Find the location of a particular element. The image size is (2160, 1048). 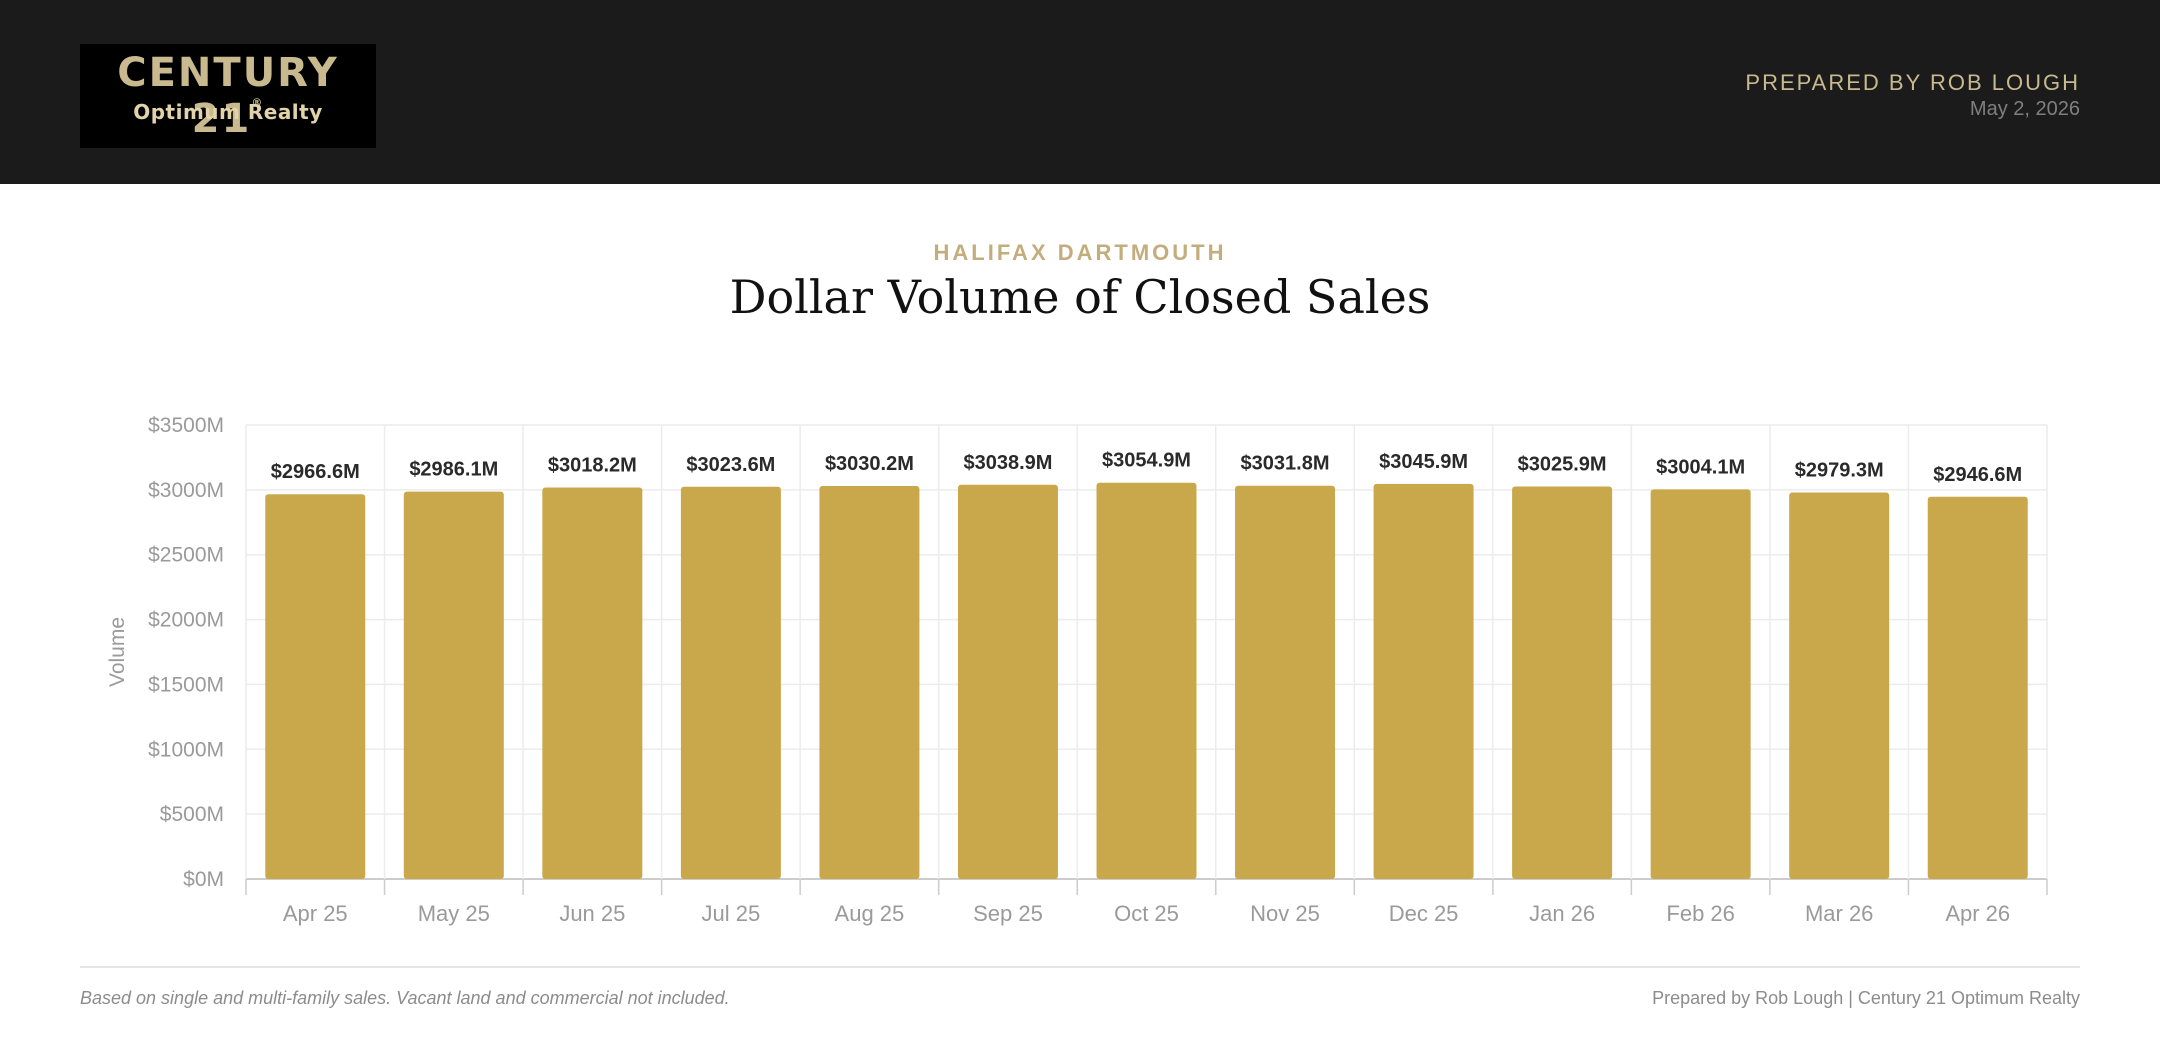

y-tick-label: $500M is located at coordinates (192, 814).